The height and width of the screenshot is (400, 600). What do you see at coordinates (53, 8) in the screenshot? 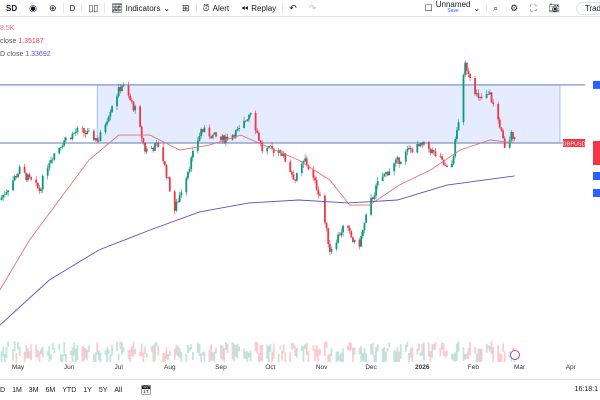
I see `compare-button: ⊕` at bounding box center [53, 8].